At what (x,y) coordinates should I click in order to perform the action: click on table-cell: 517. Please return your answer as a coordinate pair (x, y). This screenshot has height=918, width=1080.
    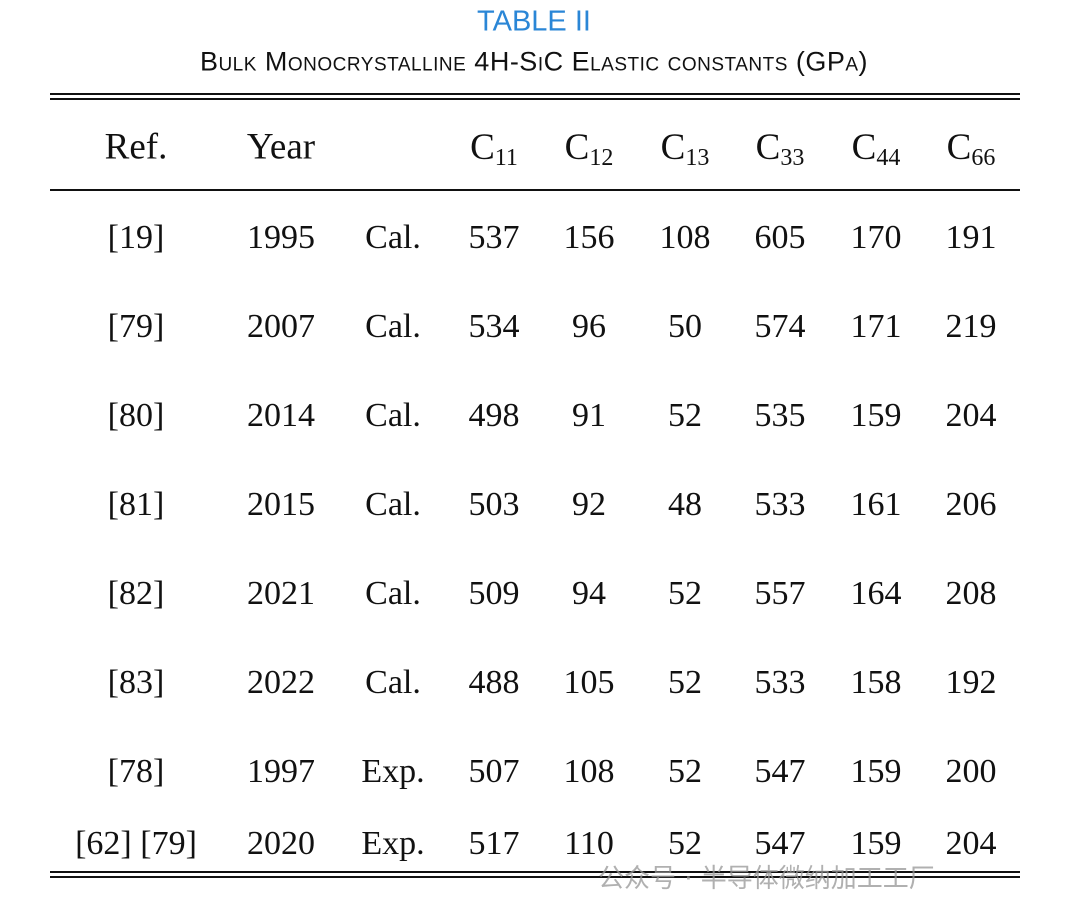
    Looking at the image, I should click on (494, 843).